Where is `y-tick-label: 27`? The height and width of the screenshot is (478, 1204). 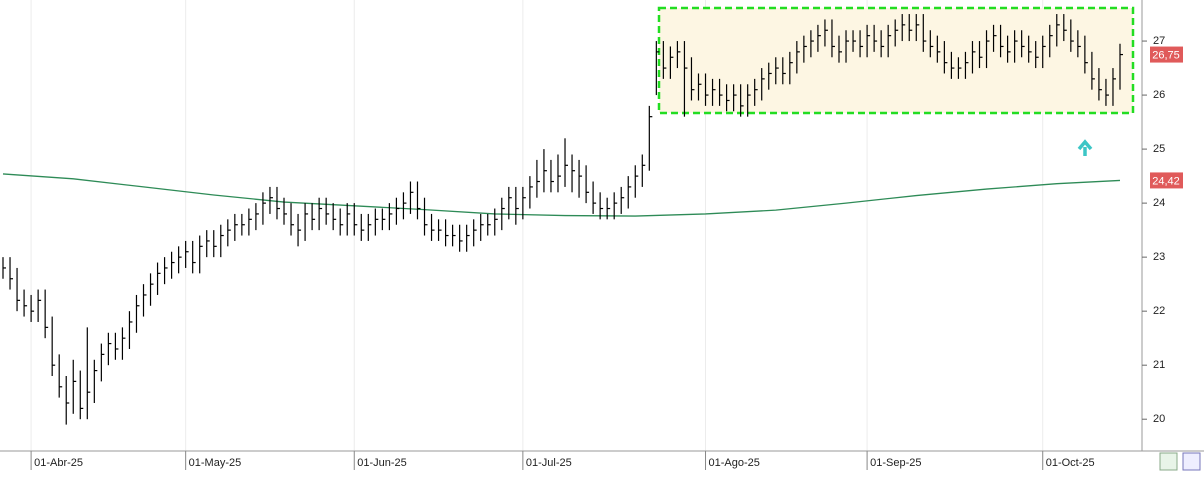 y-tick-label: 27 is located at coordinates (1159, 41).